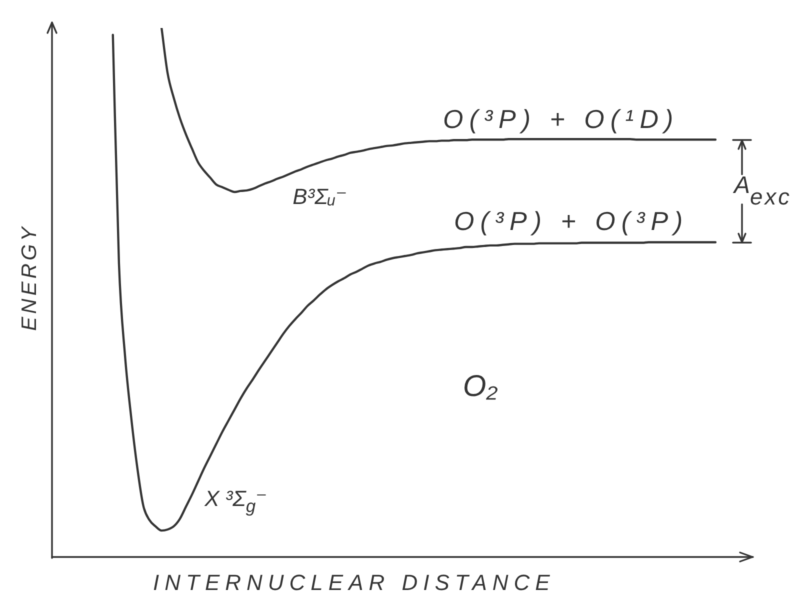 This screenshot has height=596, width=812. Describe the element at coordinates (236, 501) in the screenshot. I see `series-label: X ³Σ$_{g}$⁻` at that location.